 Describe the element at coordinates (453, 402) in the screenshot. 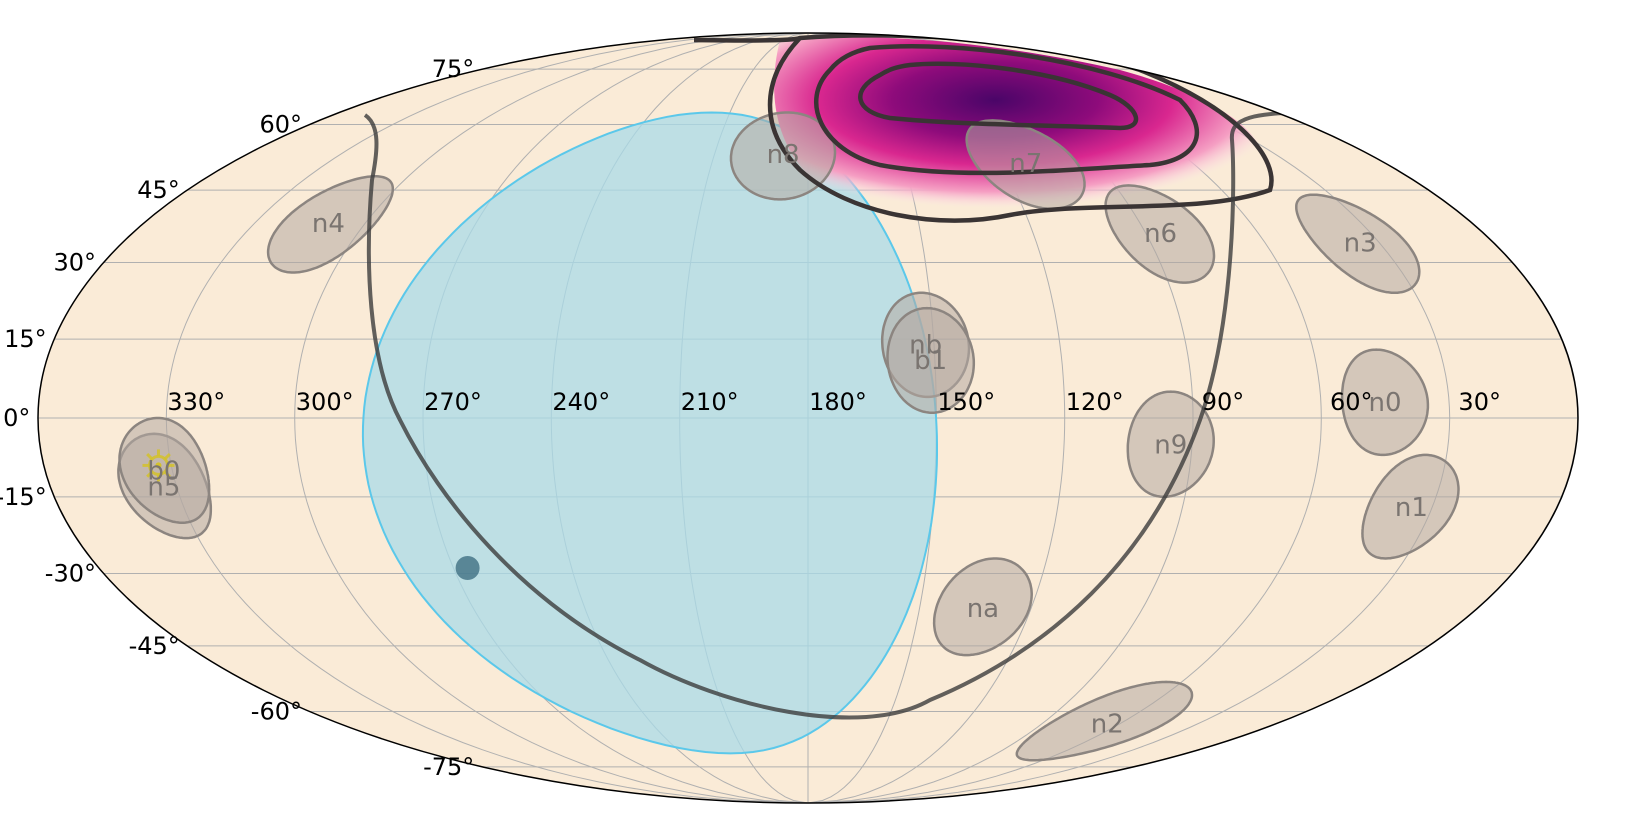

I see `ra-tick-label: 270°` at that location.